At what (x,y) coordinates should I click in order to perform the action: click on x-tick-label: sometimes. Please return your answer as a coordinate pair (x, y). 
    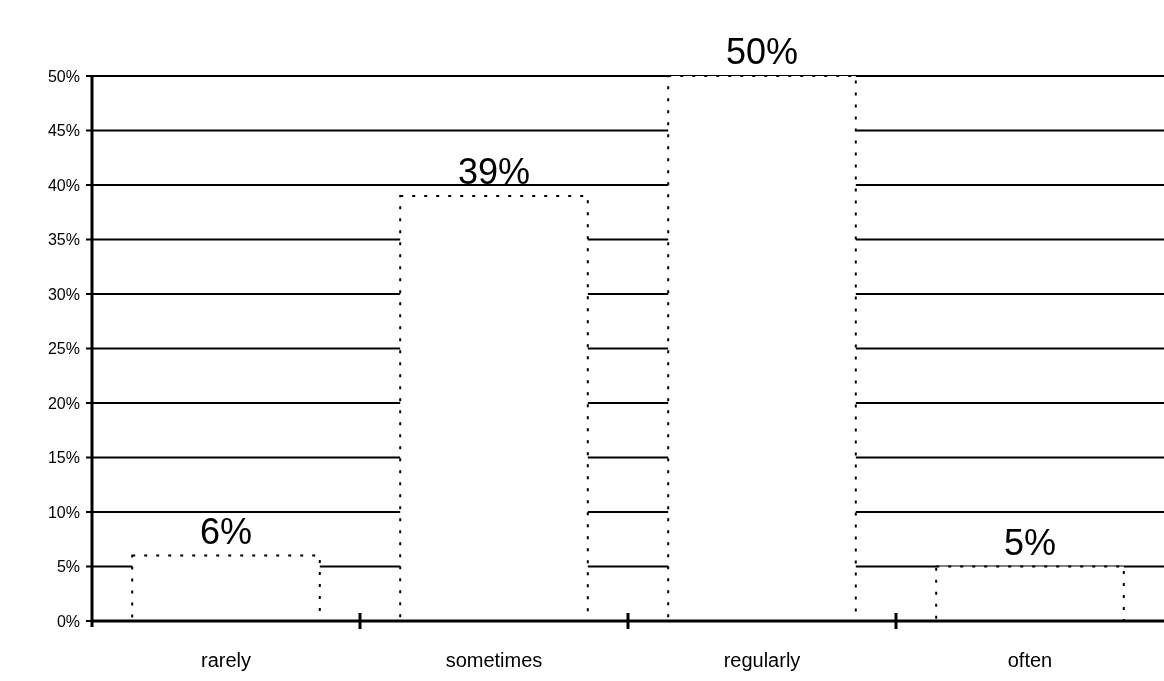
    Looking at the image, I should click on (494, 660).